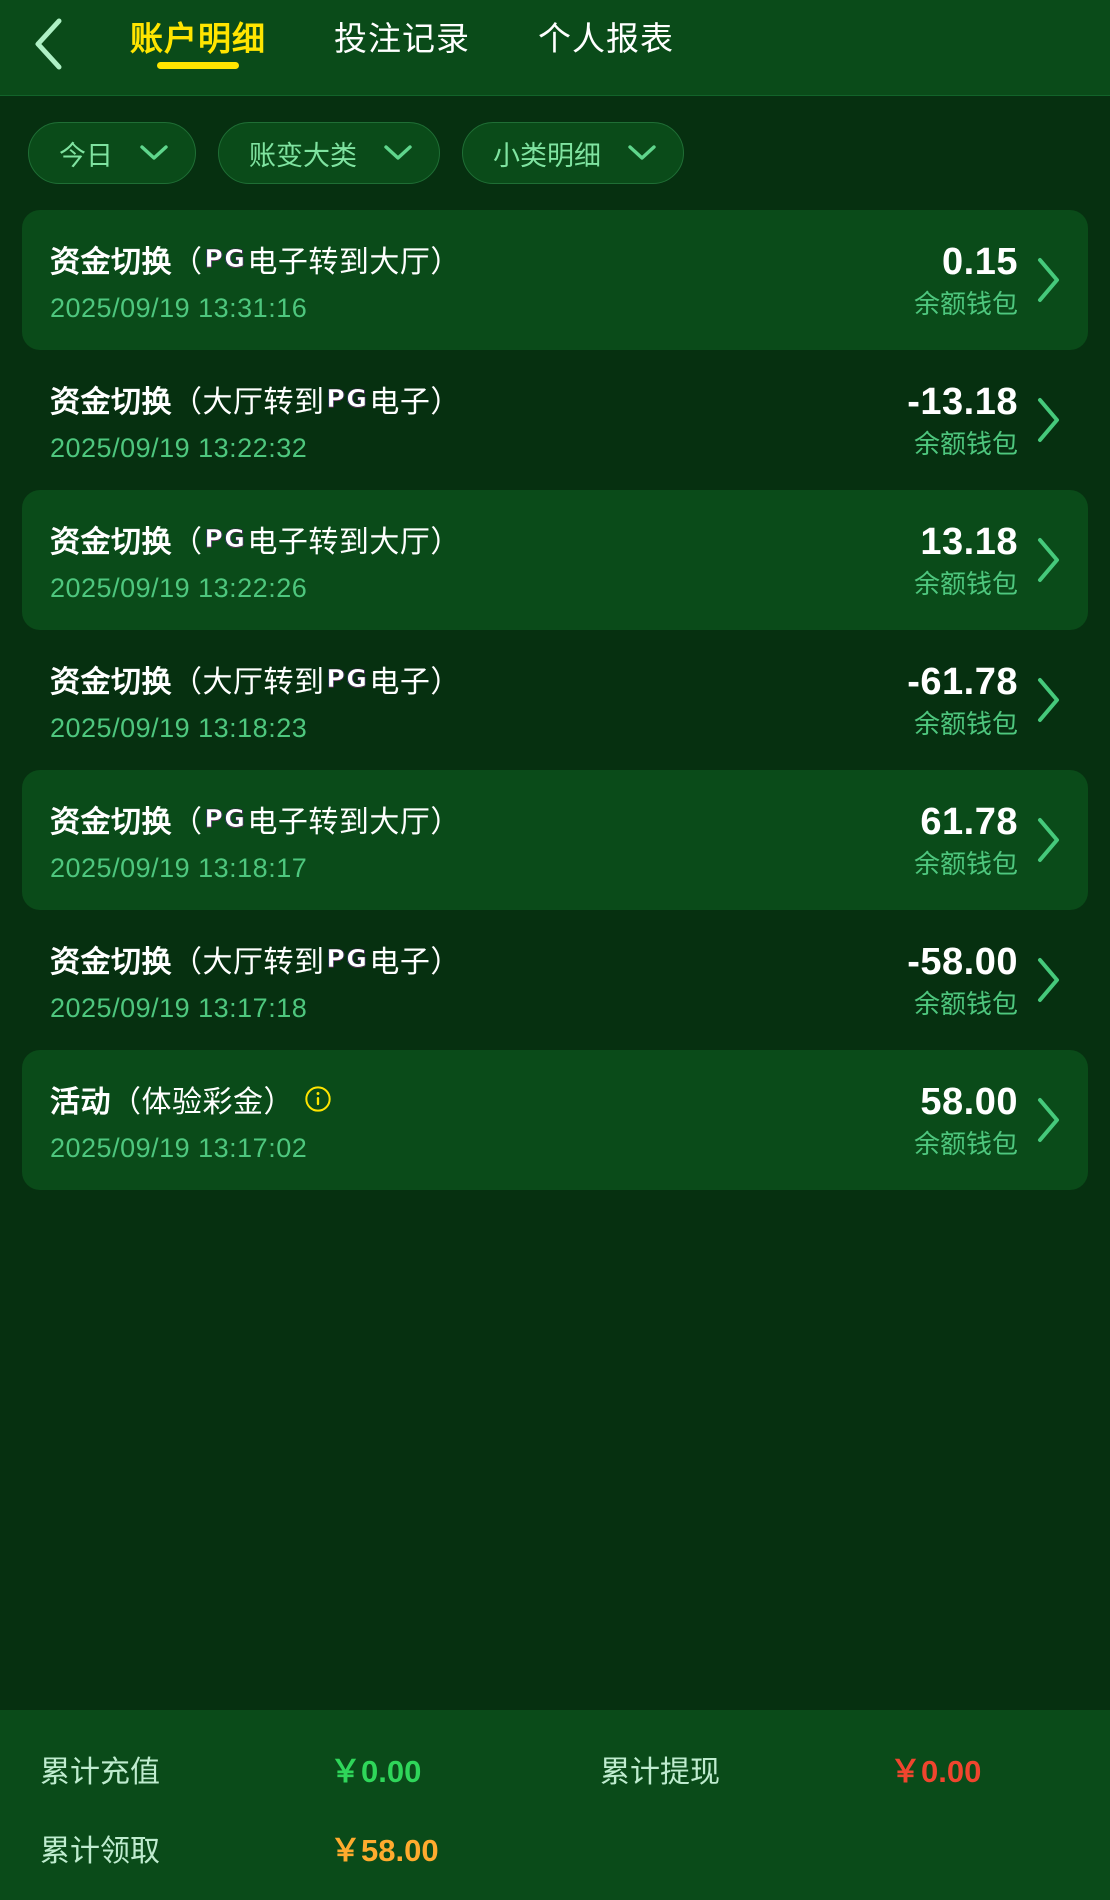 This screenshot has height=1900, width=1110. Describe the element at coordinates (980, 262) in the screenshot. I see `transaction-amount: 0.15` at that location.